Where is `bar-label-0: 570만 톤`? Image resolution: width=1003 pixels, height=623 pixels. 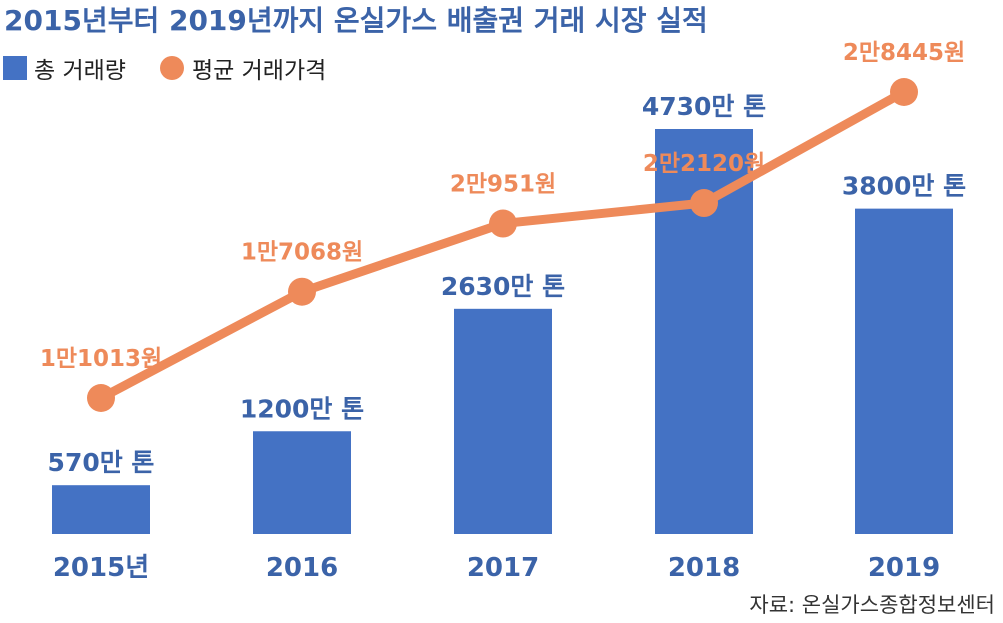 bar-label-0: 570만 톤 is located at coordinates (101, 462).